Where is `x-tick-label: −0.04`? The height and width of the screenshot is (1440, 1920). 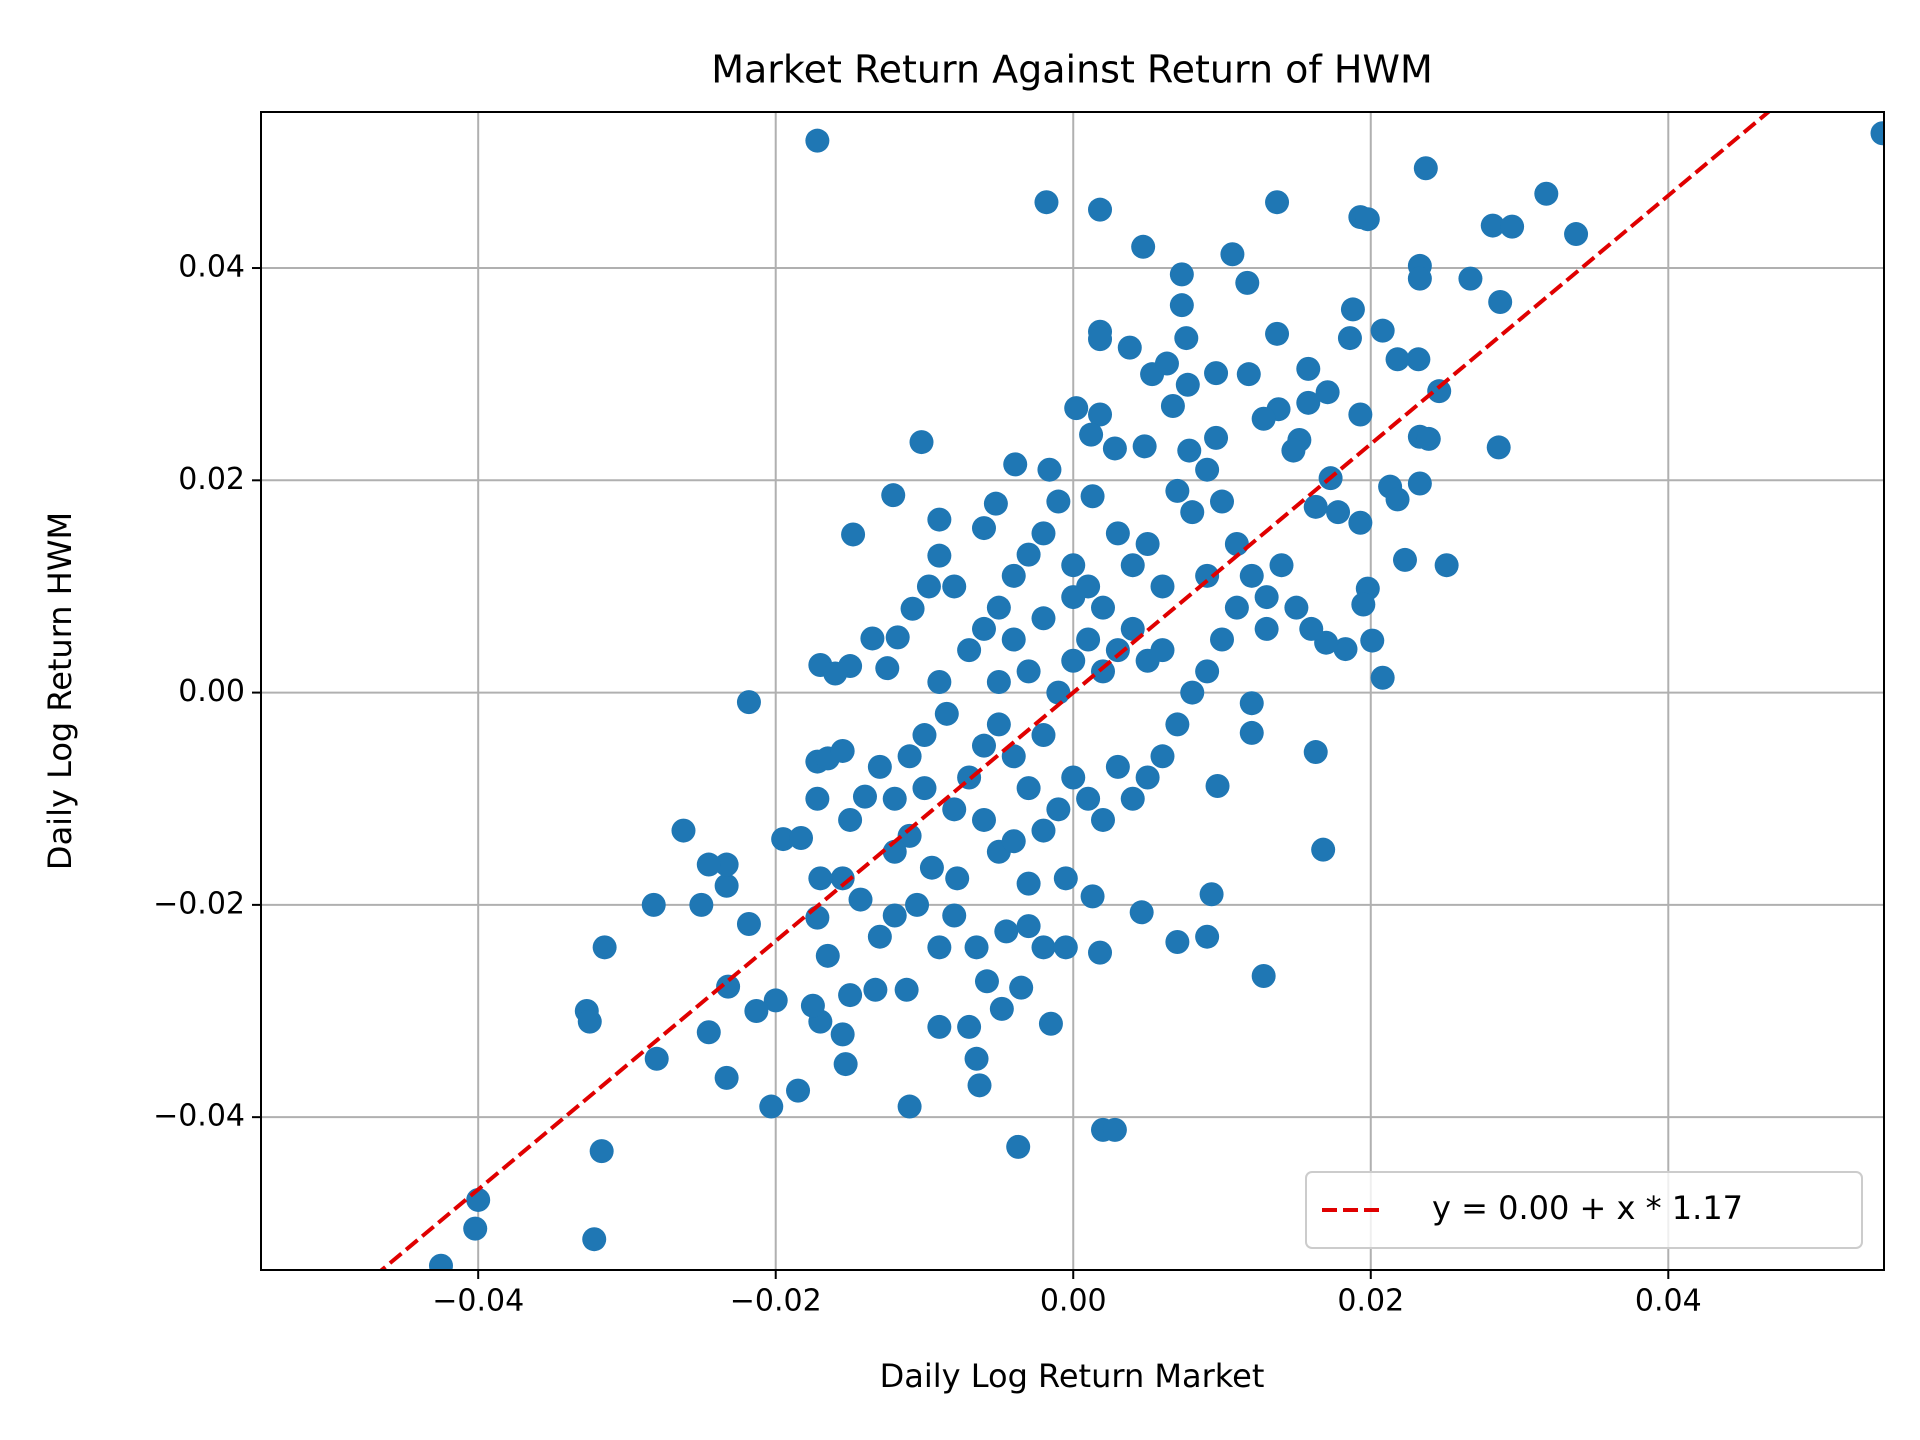 x-tick-label: −0.04 is located at coordinates (478, 1301).